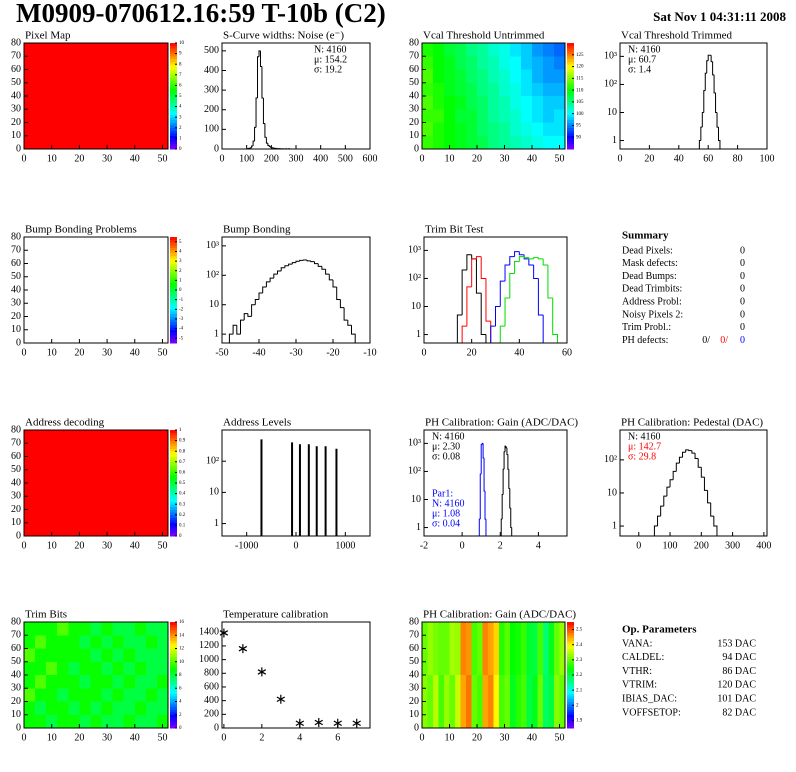 Image resolution: width=796 pixels, height=772 pixels. What do you see at coordinates (643, 657) in the screenshot?
I see `parameter-label: CALDEL:` at bounding box center [643, 657].